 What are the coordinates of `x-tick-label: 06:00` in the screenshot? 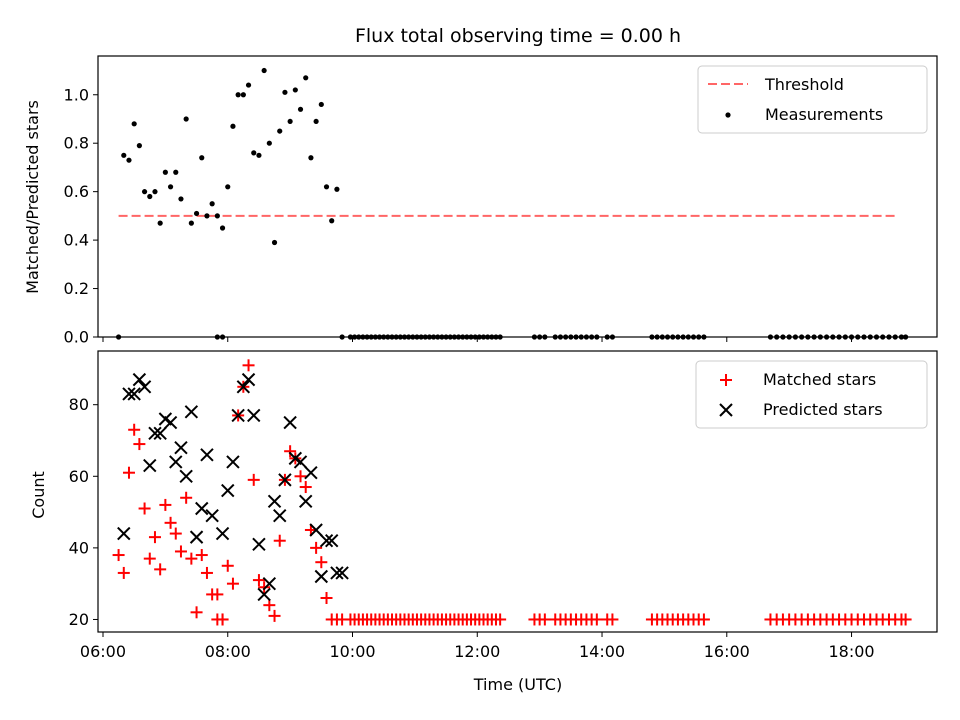 It's located at (103, 651).